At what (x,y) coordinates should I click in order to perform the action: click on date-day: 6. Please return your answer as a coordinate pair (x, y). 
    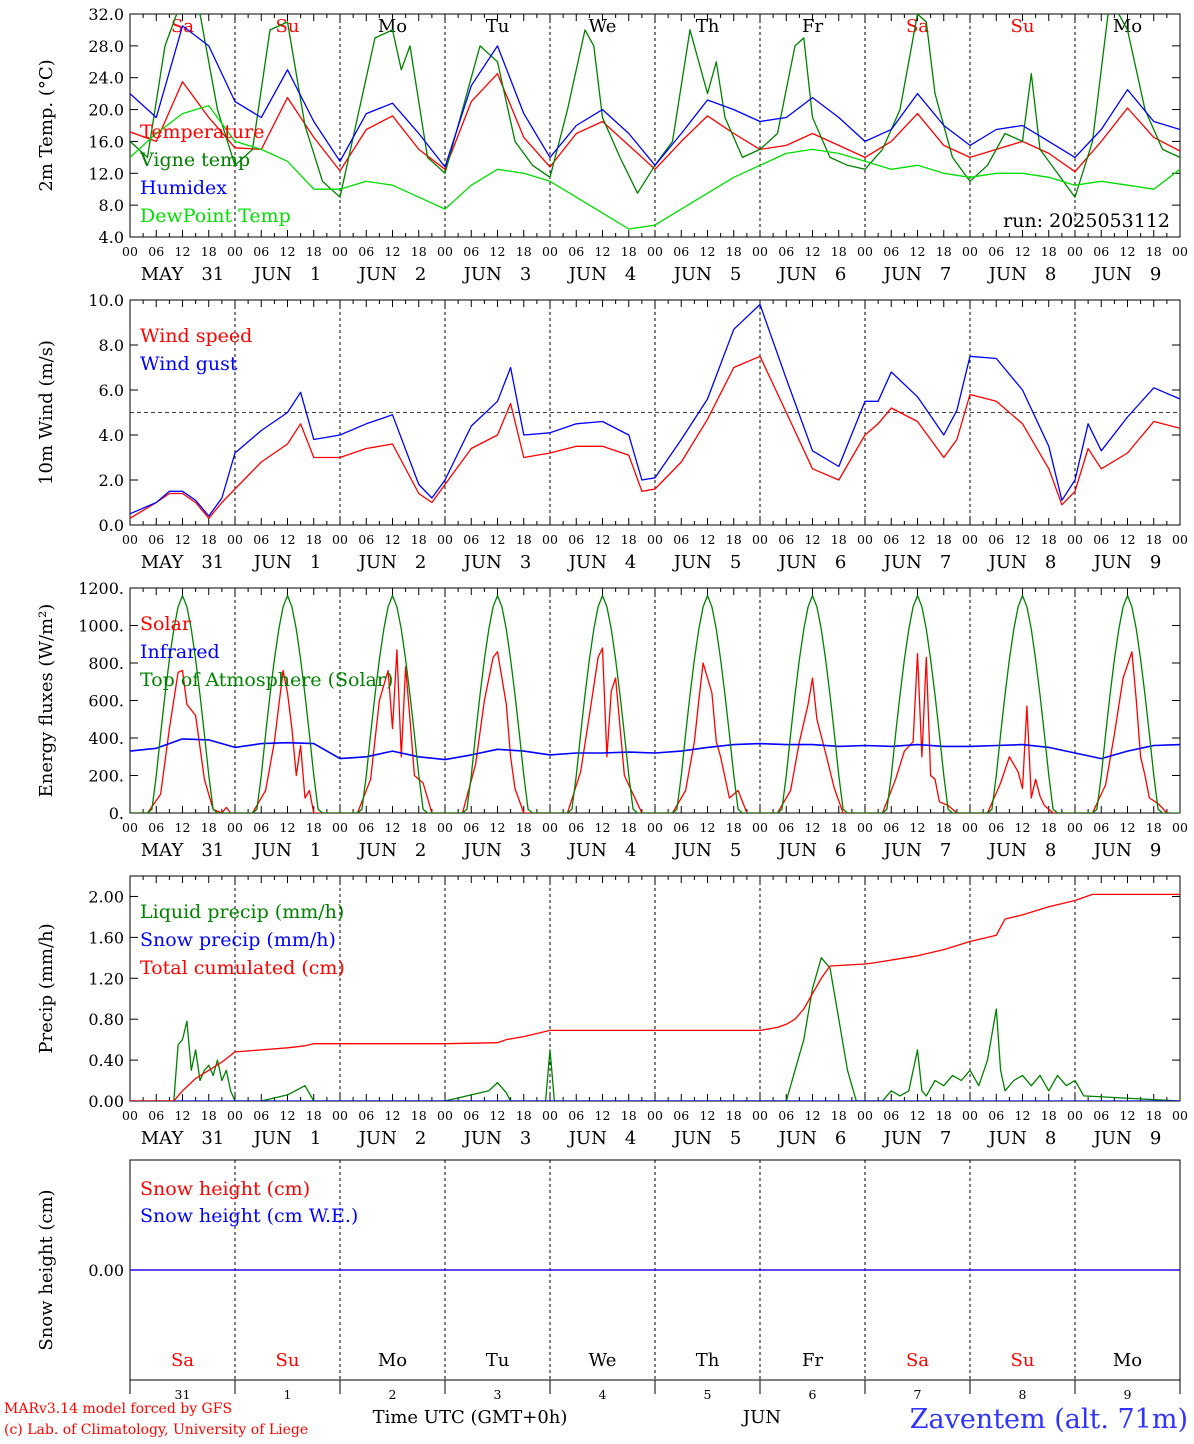
    Looking at the image, I should click on (840, 274).